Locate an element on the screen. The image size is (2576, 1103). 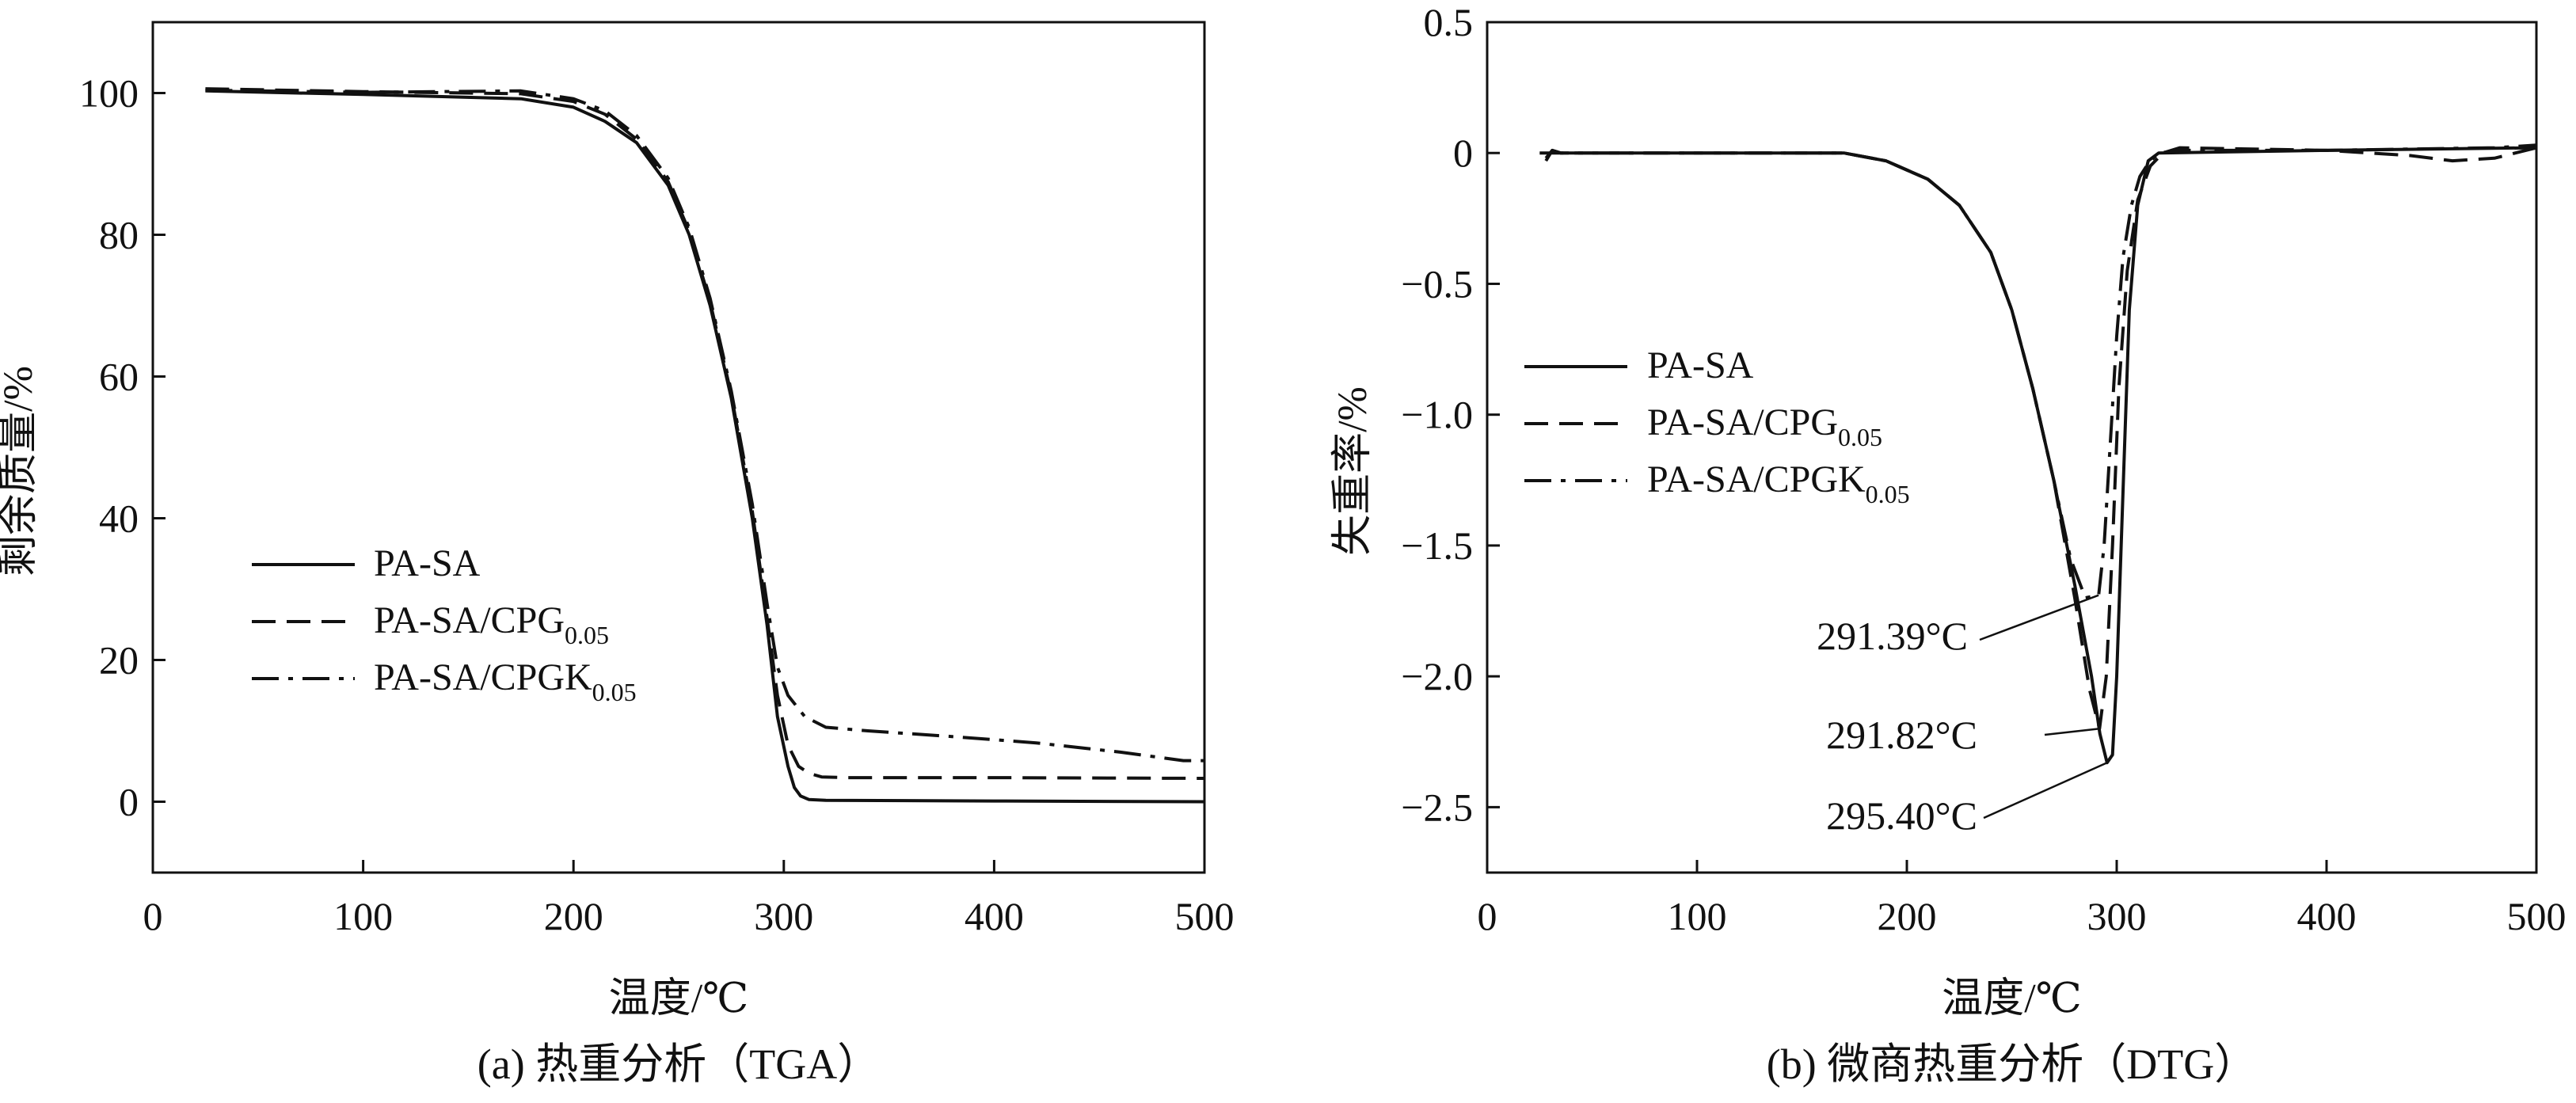
y-tick-label: 40 is located at coordinates (119, 518).